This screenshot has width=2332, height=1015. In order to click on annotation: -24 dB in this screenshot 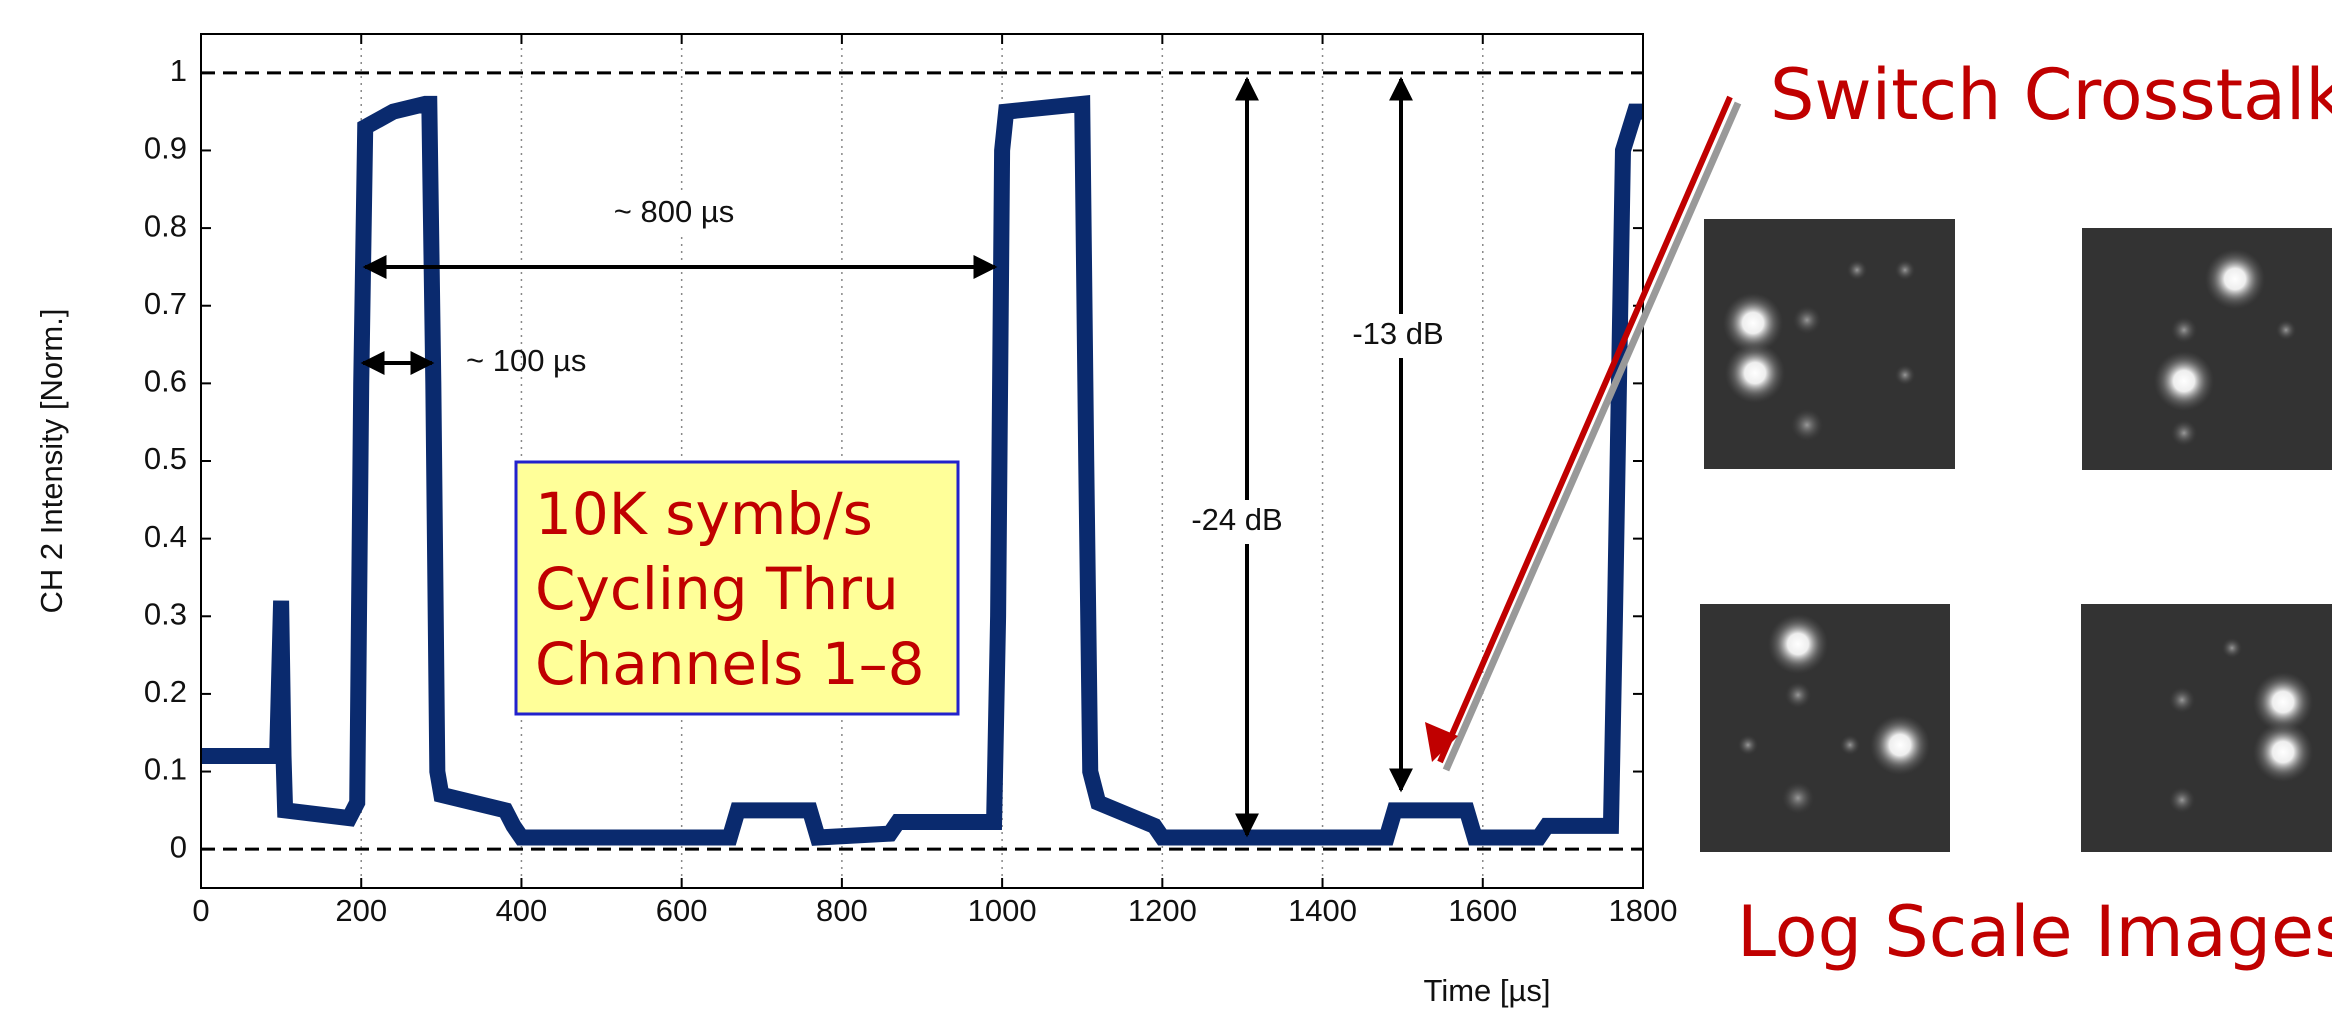, I will do `click(1236, 519)`.